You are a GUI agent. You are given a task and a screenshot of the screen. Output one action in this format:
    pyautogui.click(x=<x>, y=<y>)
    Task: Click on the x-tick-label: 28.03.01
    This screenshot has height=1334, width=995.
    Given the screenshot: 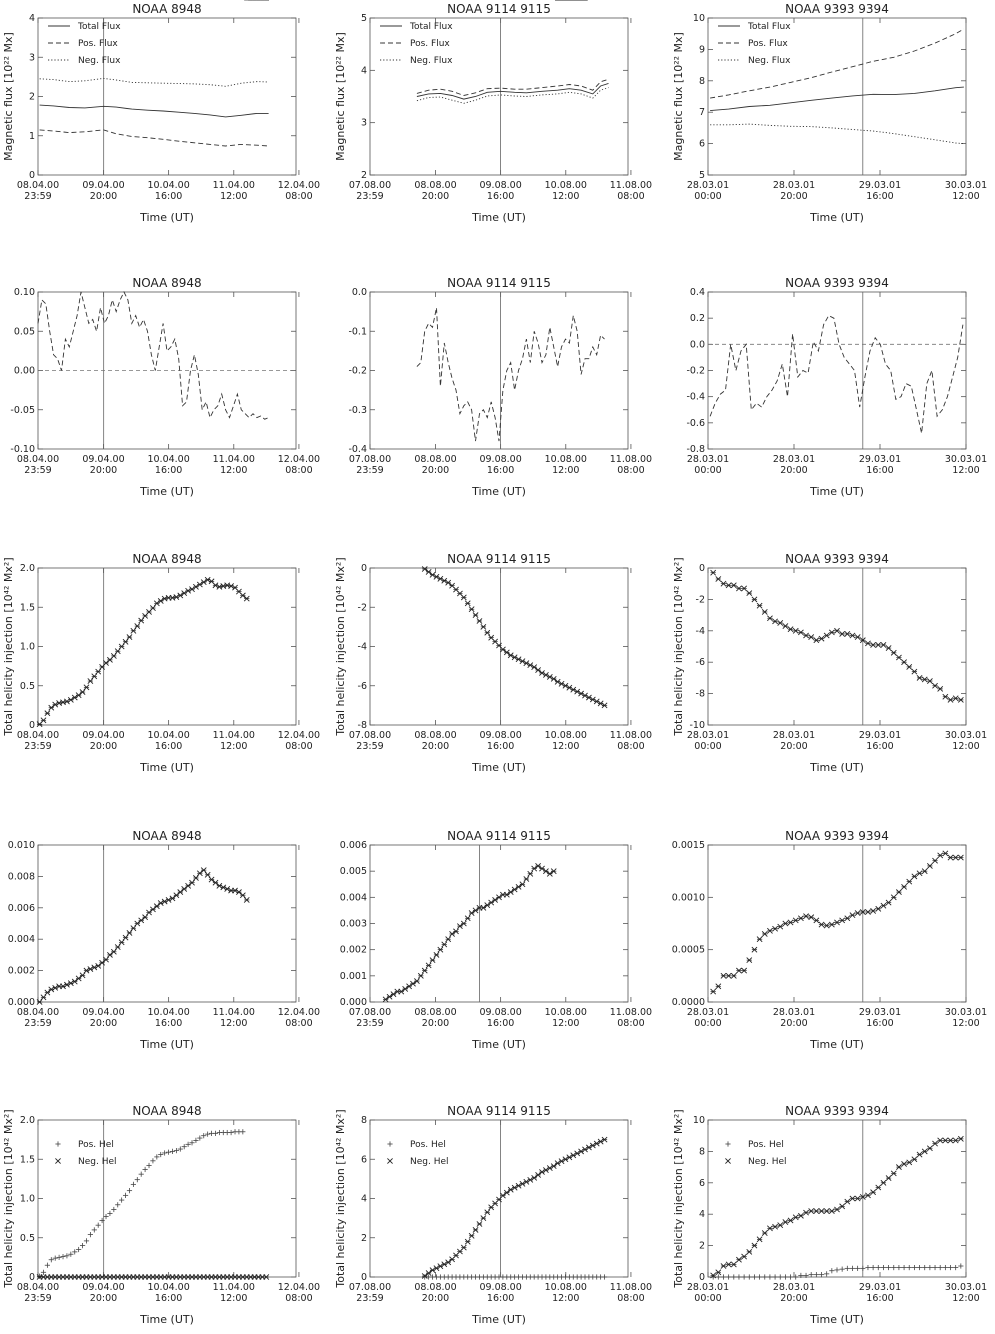 What is the action you would take?
    pyautogui.click(x=794, y=185)
    